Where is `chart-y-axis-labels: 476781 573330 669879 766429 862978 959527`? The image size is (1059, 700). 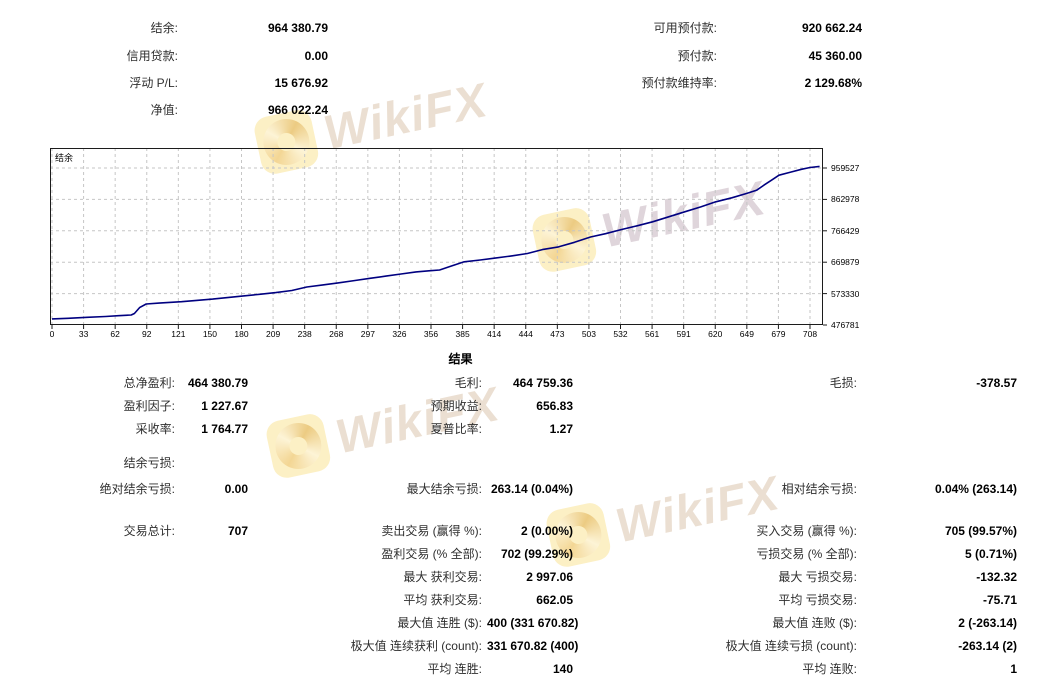
chart-y-axis-labels: 476781 573330 669879 766429 862978 959527 is located at coordinates (854, 239).